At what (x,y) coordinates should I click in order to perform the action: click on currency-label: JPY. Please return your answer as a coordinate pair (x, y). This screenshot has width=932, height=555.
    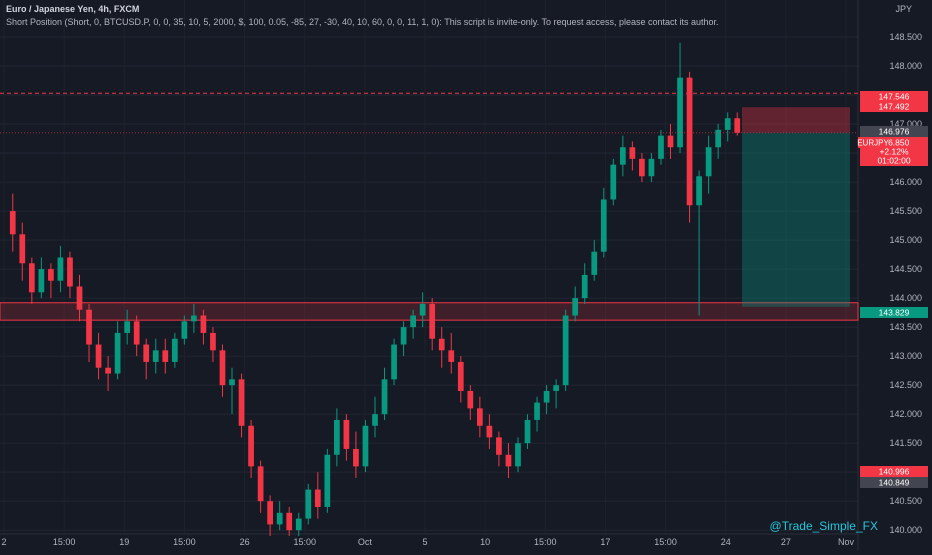
    Looking at the image, I should click on (903, 9).